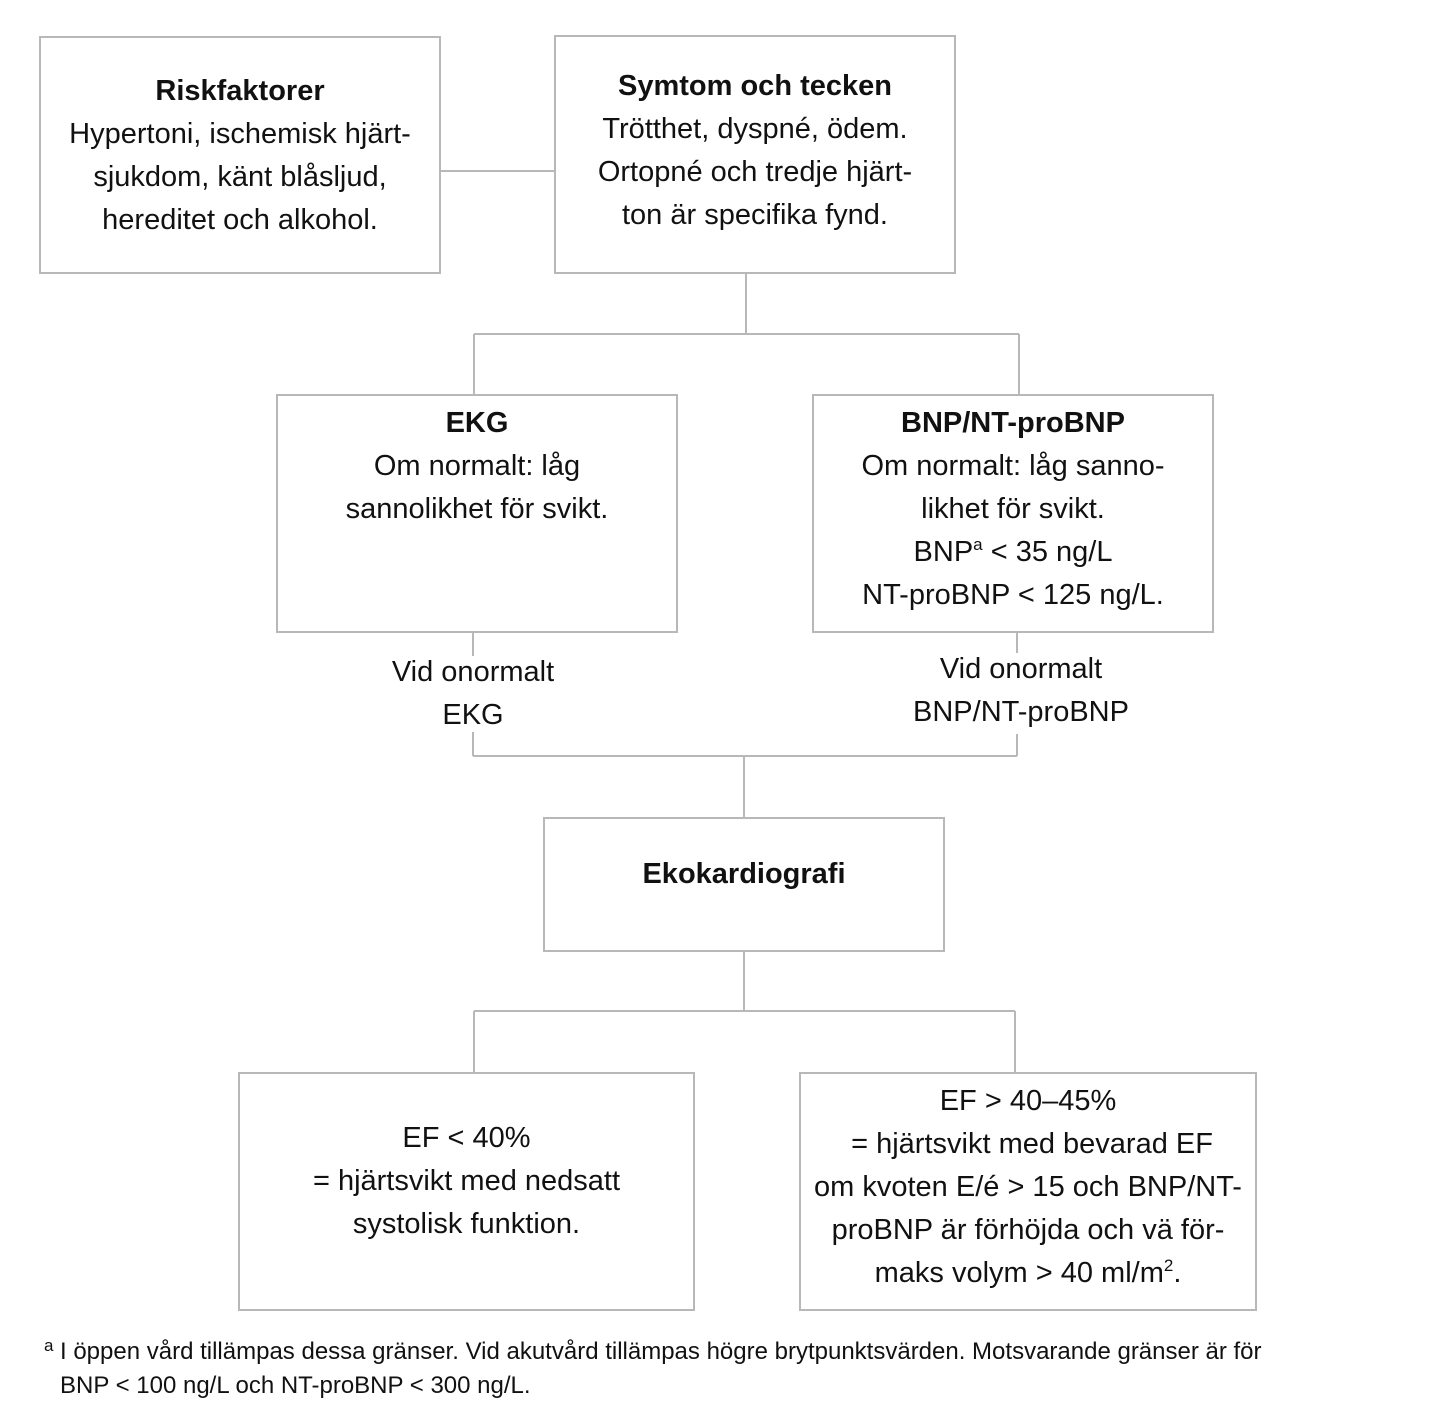 Image resolution: width=1448 pixels, height=1425 pixels. Describe the element at coordinates (240, 220) in the screenshot. I see `riskfaktorer-line: hereditet och alkohol.` at that location.